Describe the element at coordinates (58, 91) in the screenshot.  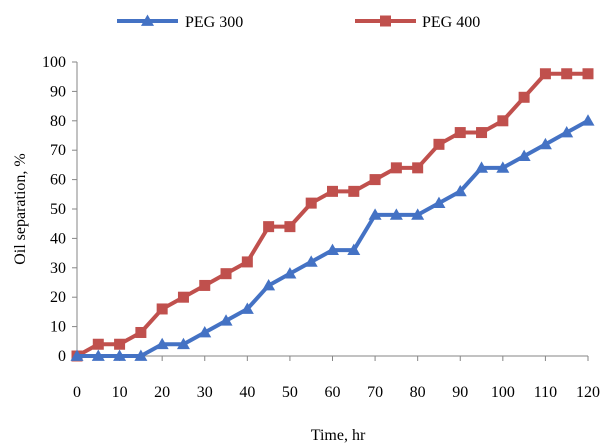
I see `y-tick-label: 90` at that location.